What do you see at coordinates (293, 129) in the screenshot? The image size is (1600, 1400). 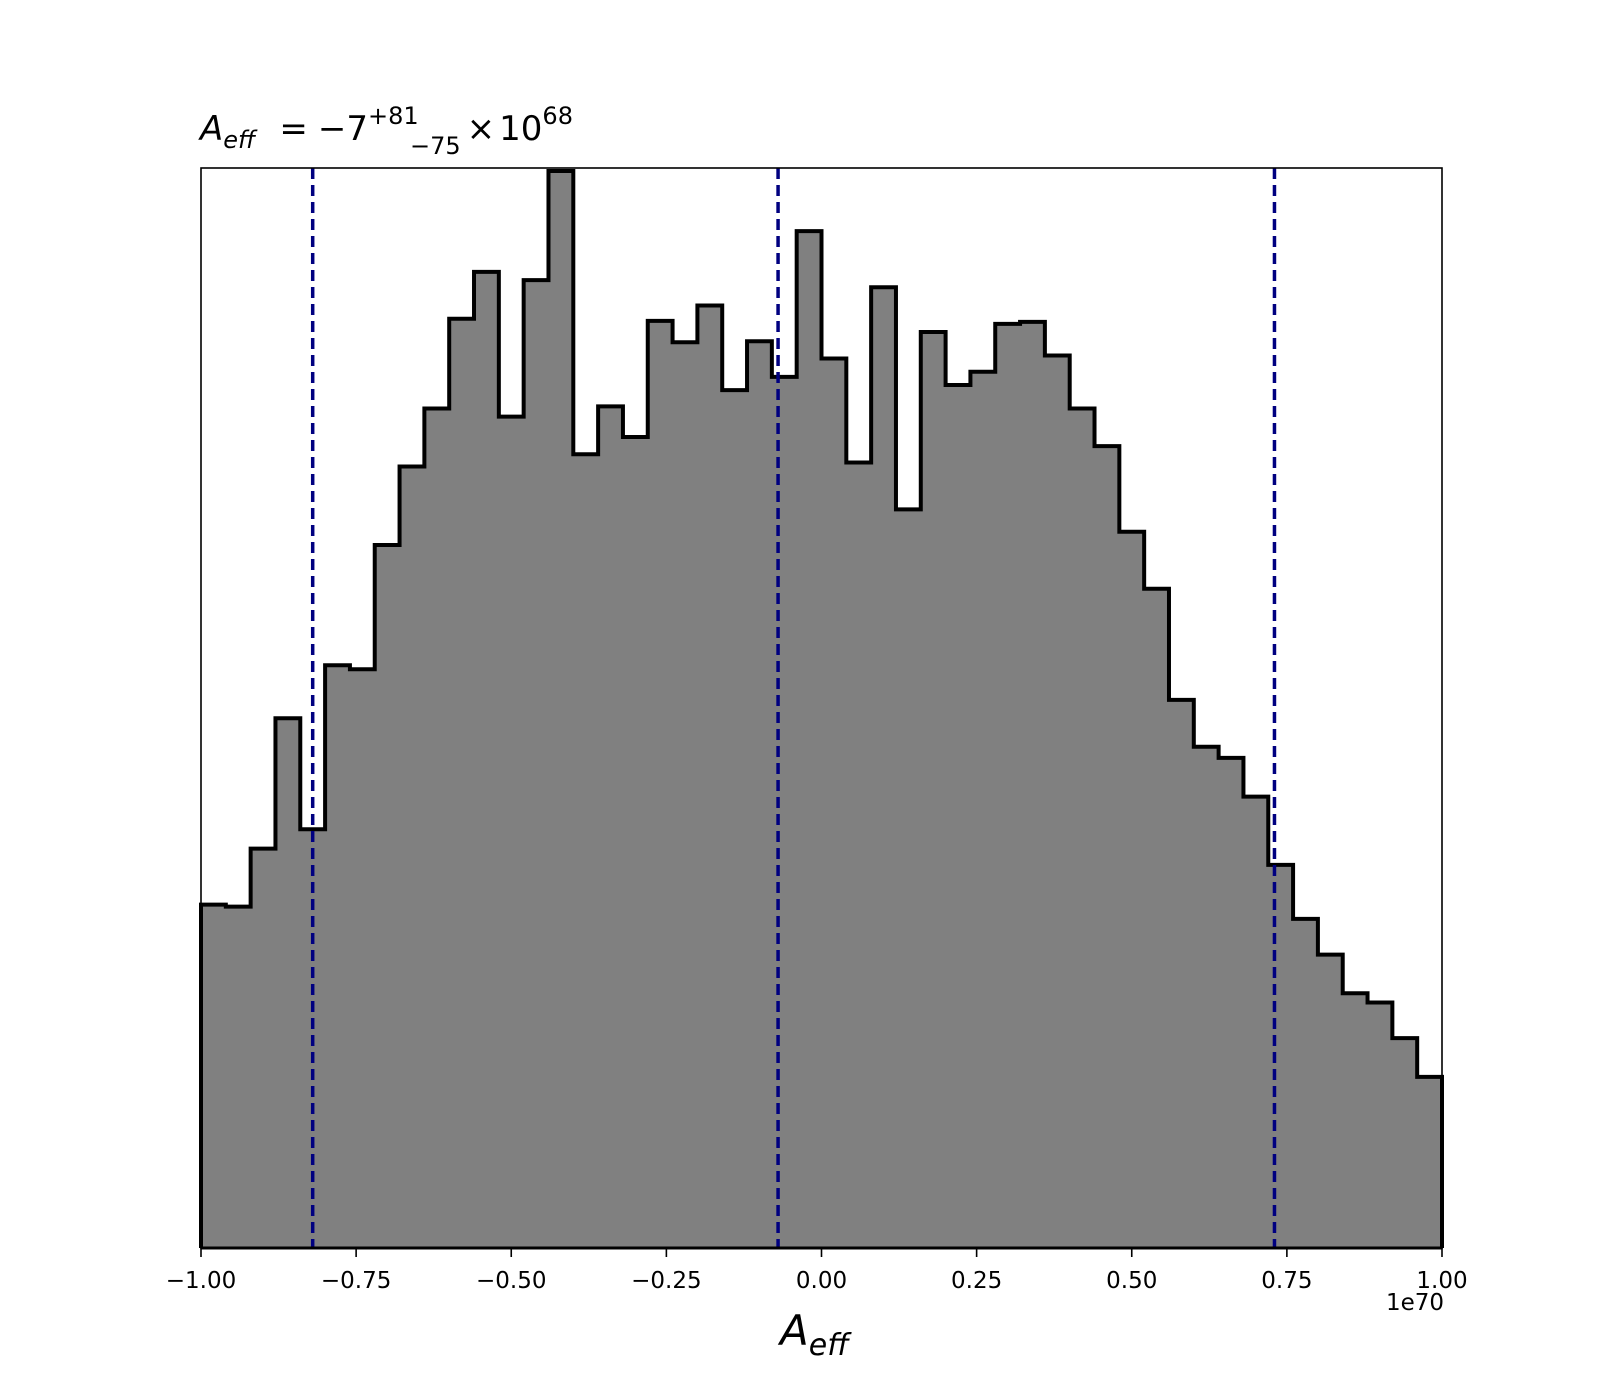 I see `title-equals: =` at bounding box center [293, 129].